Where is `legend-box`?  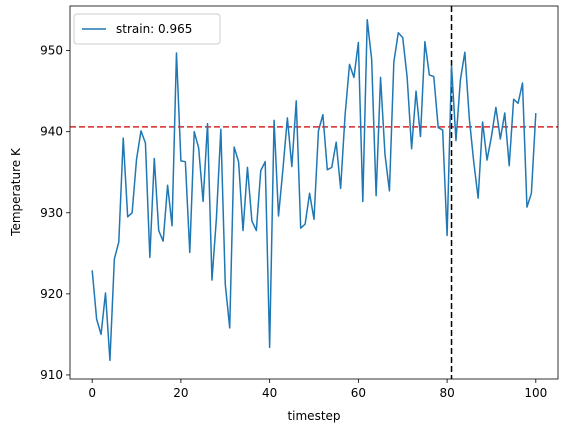 legend-box is located at coordinates (147, 29).